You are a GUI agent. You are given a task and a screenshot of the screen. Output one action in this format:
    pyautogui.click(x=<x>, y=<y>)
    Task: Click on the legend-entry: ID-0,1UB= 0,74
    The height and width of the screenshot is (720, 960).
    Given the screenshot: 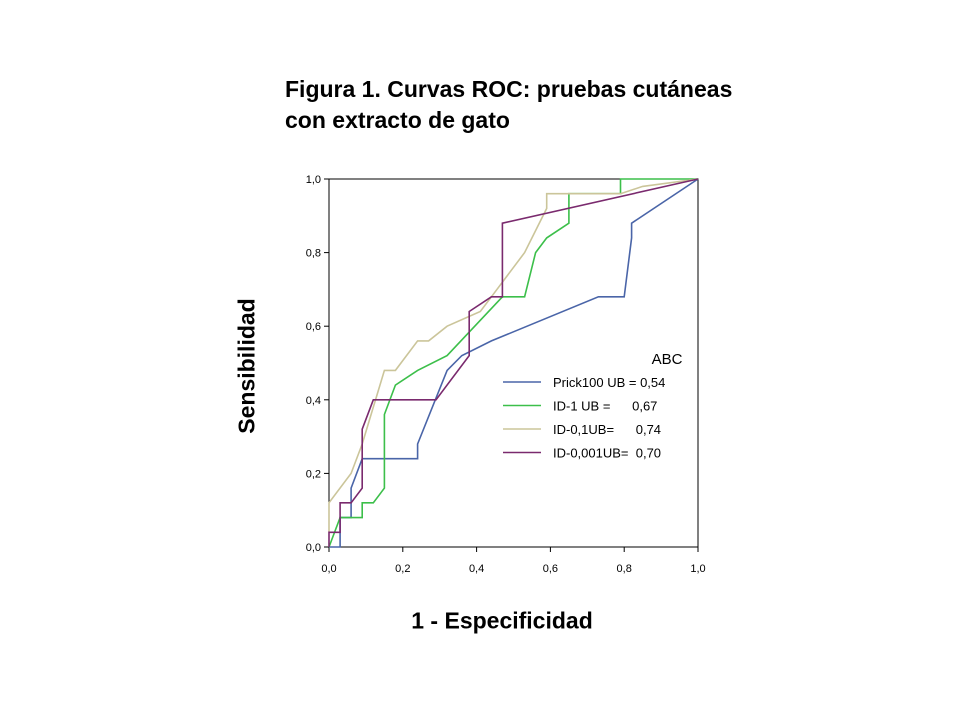 What is the action you would take?
    pyautogui.click(x=607, y=429)
    